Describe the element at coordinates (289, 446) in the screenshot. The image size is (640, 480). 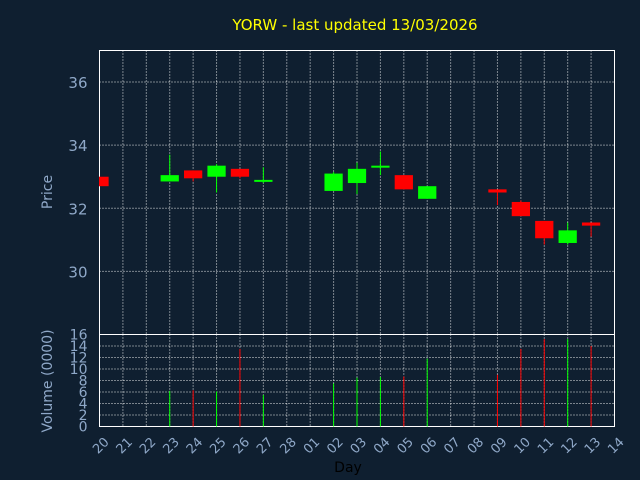
I see `x-tick-label: 28` at that location.